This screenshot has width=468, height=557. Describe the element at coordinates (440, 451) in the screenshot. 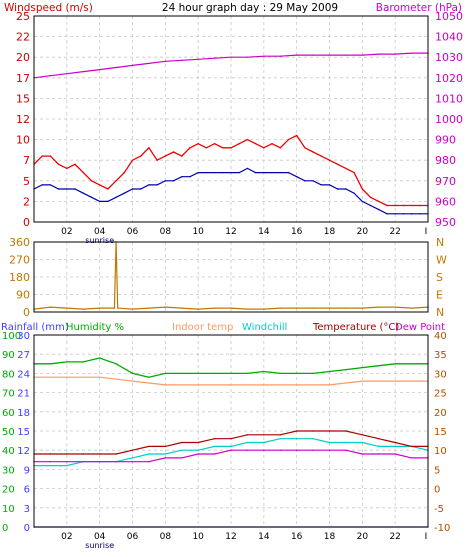

I see `temperature-tick-label: 10` at that location.